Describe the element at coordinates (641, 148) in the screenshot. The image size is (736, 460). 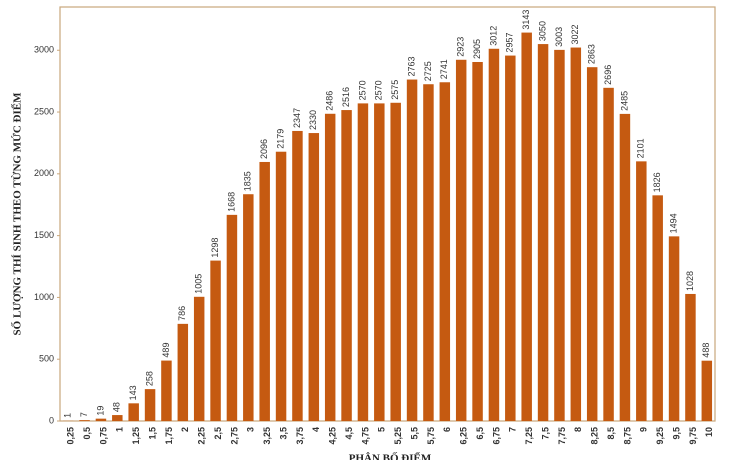
I see `value-label: 2101` at that location.